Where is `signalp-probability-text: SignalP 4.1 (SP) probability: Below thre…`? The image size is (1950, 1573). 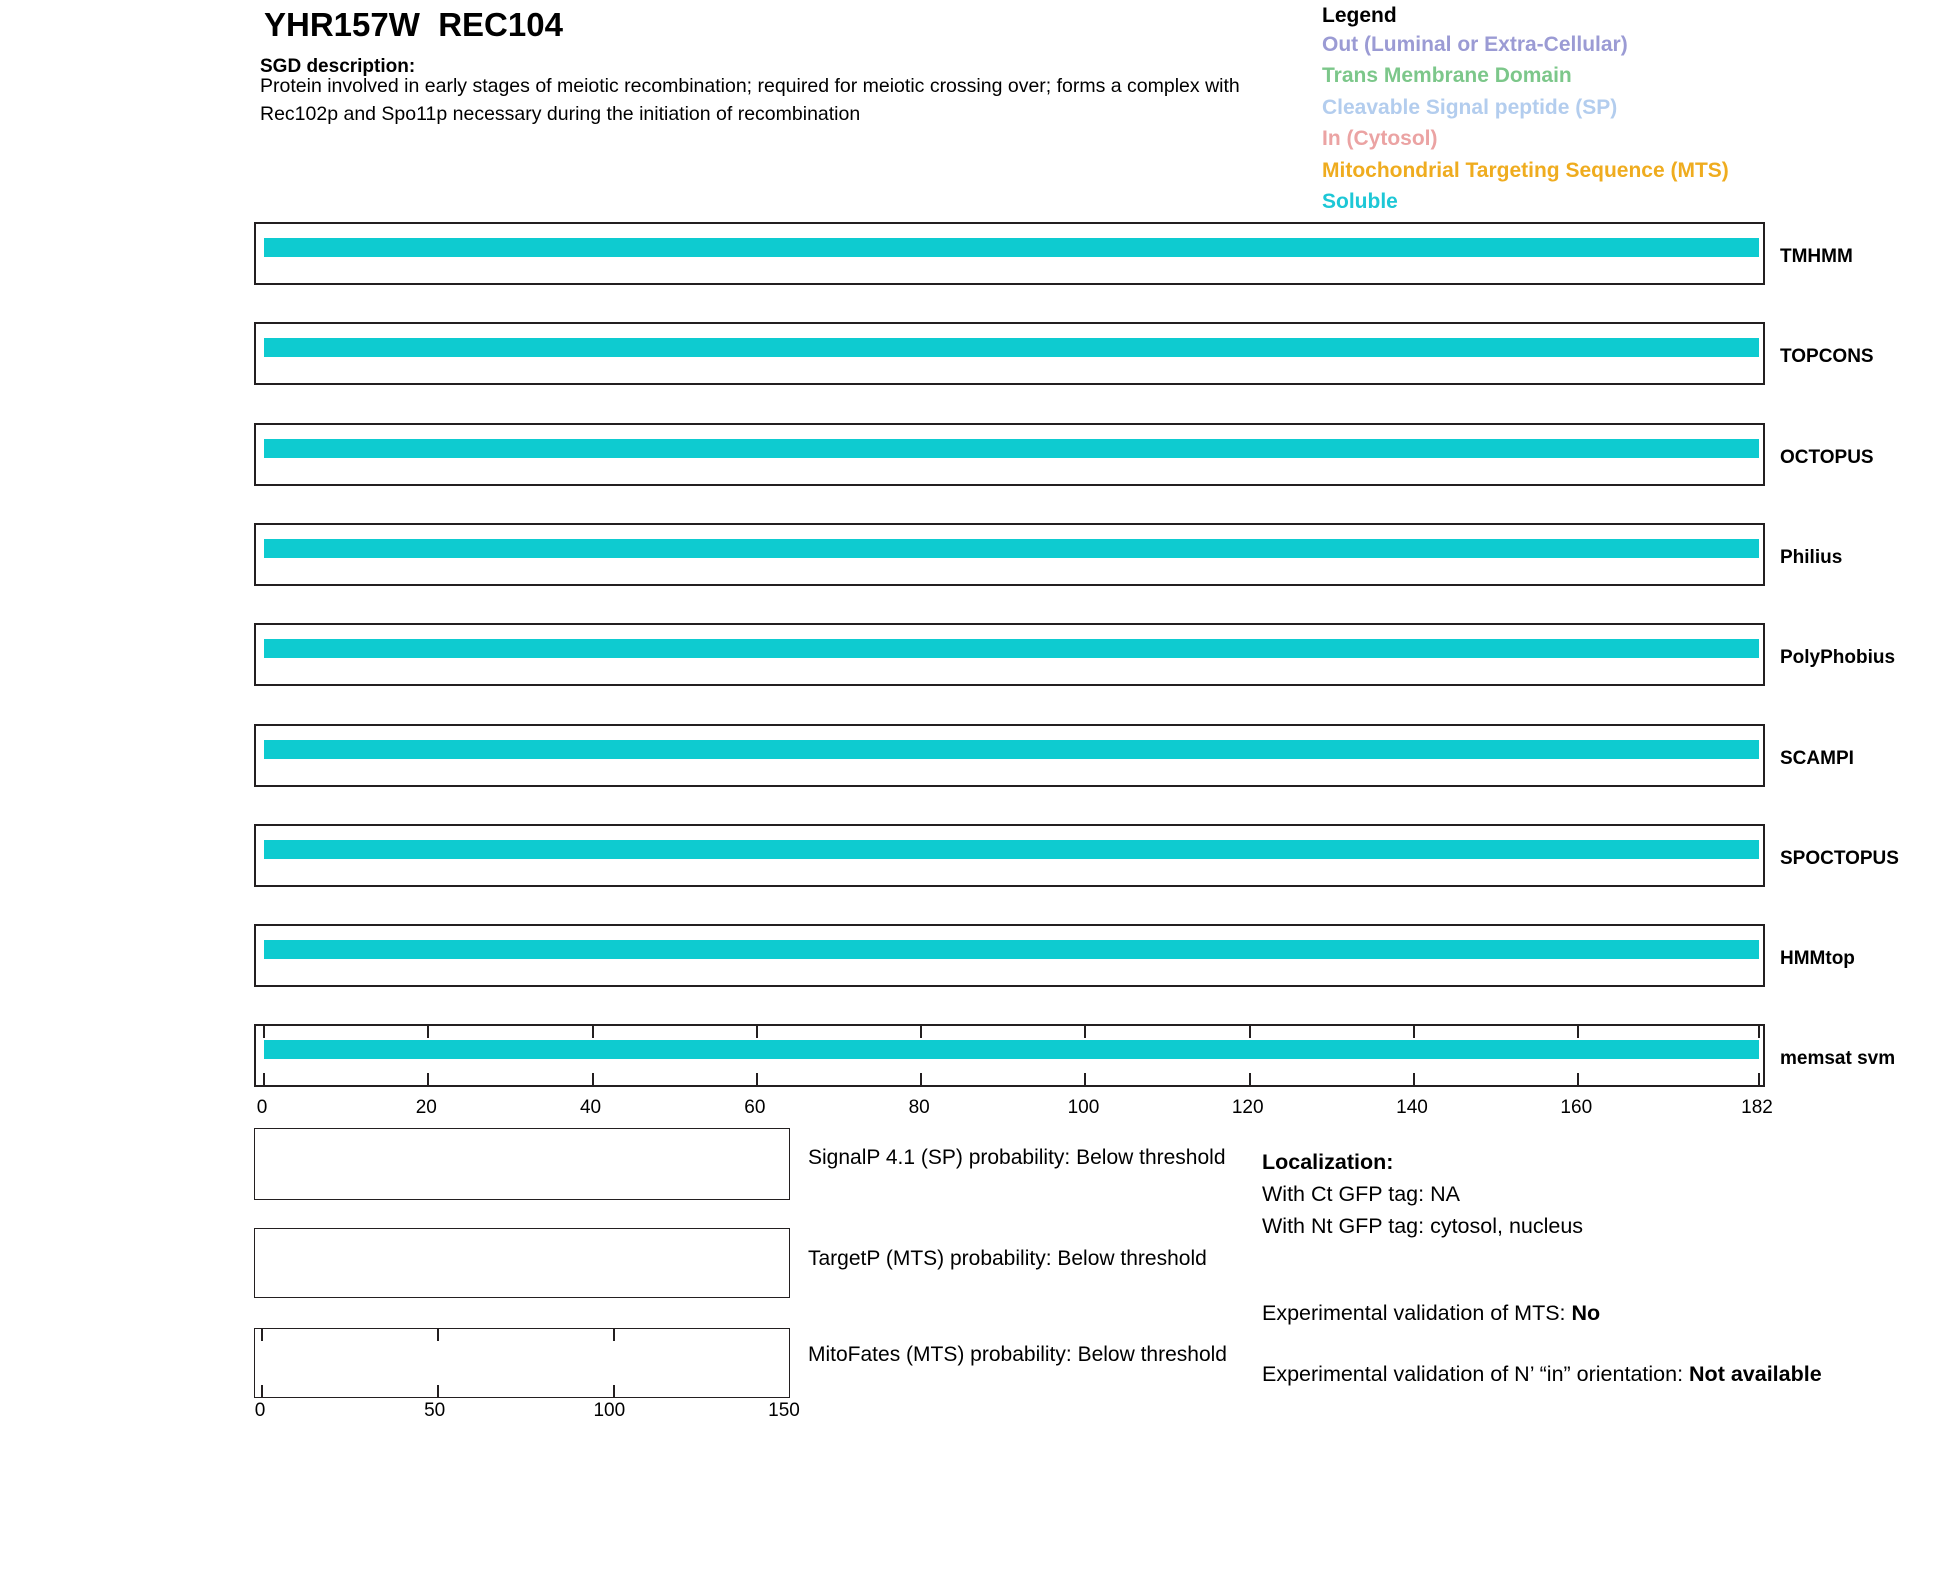
signalp-probability-text: SignalP 4.1 (SP) probability: Below thre… is located at coordinates (1017, 1157).